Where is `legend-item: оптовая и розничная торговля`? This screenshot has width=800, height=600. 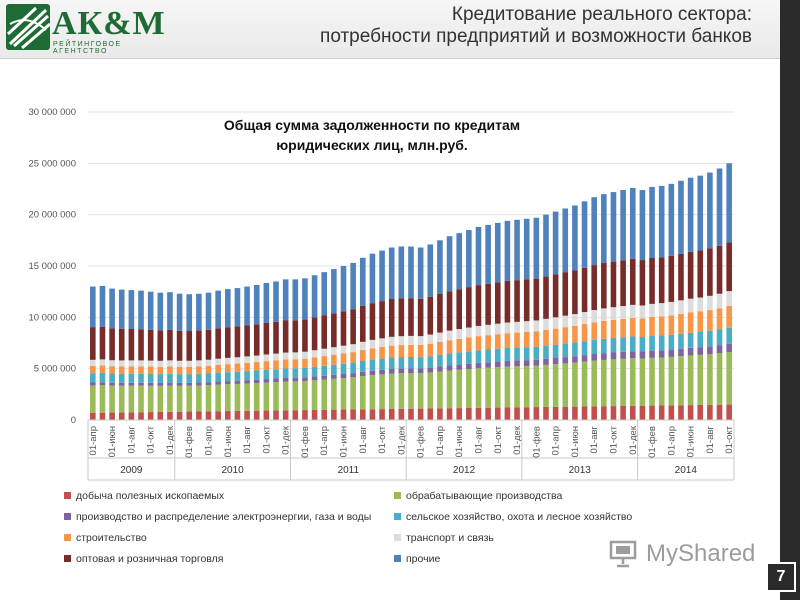 legend-item: оптовая и розничная торговля is located at coordinates (143, 559).